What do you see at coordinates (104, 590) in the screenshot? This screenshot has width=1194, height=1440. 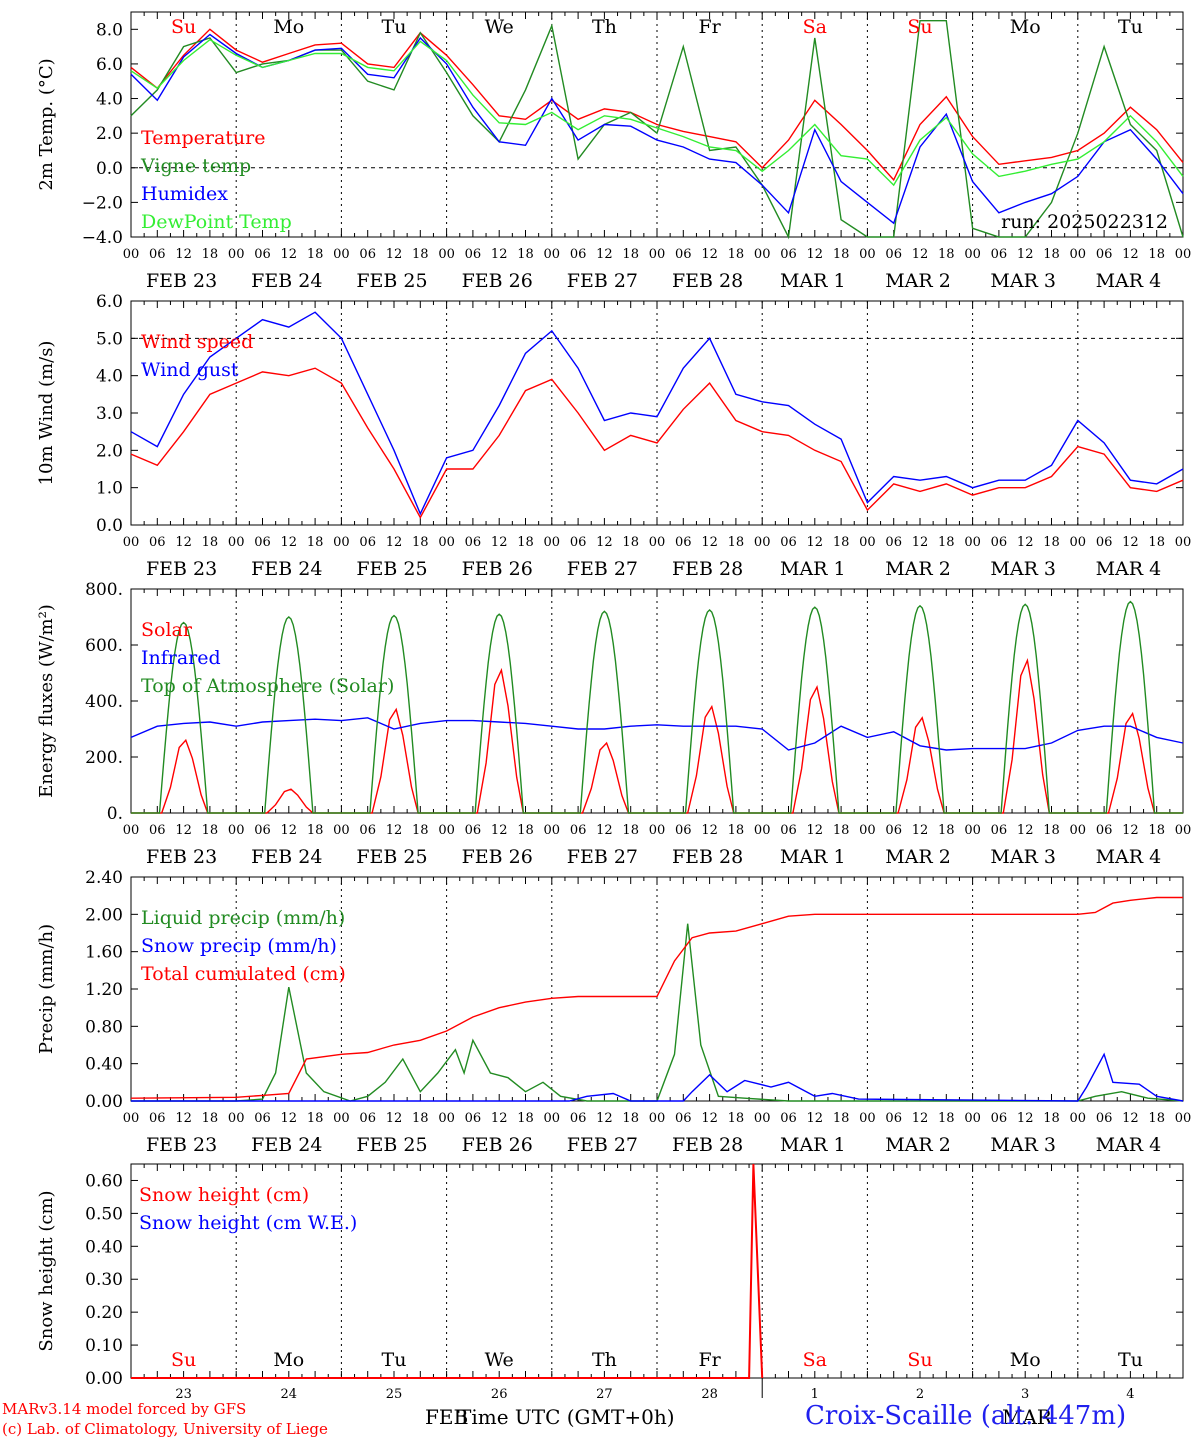 I see `panel3-y-tick-label: 800.` at bounding box center [104, 590].